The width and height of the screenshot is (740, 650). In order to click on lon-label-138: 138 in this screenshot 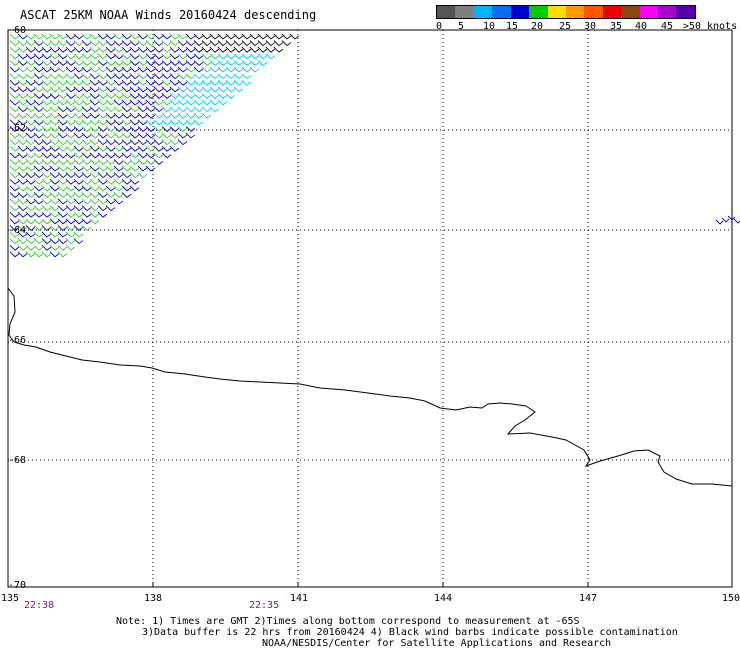, I will do `click(153, 598)`.